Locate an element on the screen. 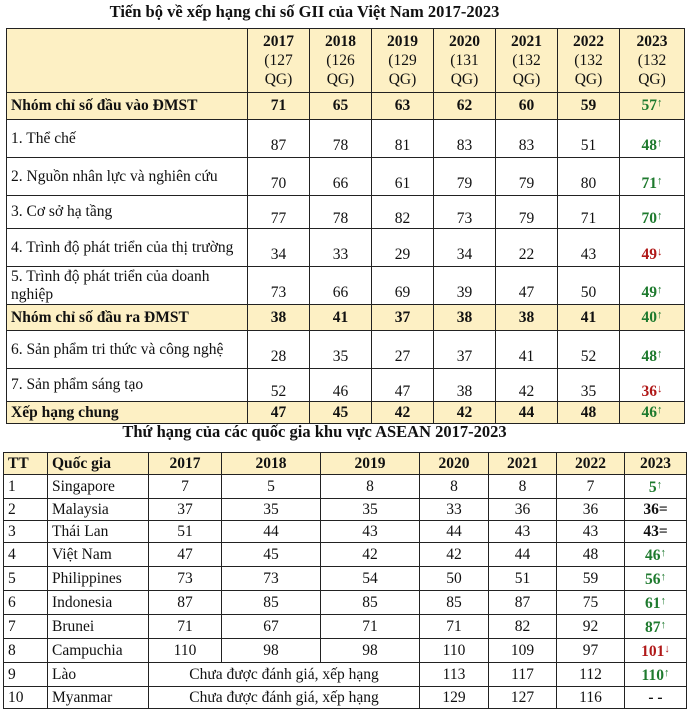 The image size is (689, 709). rank-2023-value: 36 is located at coordinates (649, 391).